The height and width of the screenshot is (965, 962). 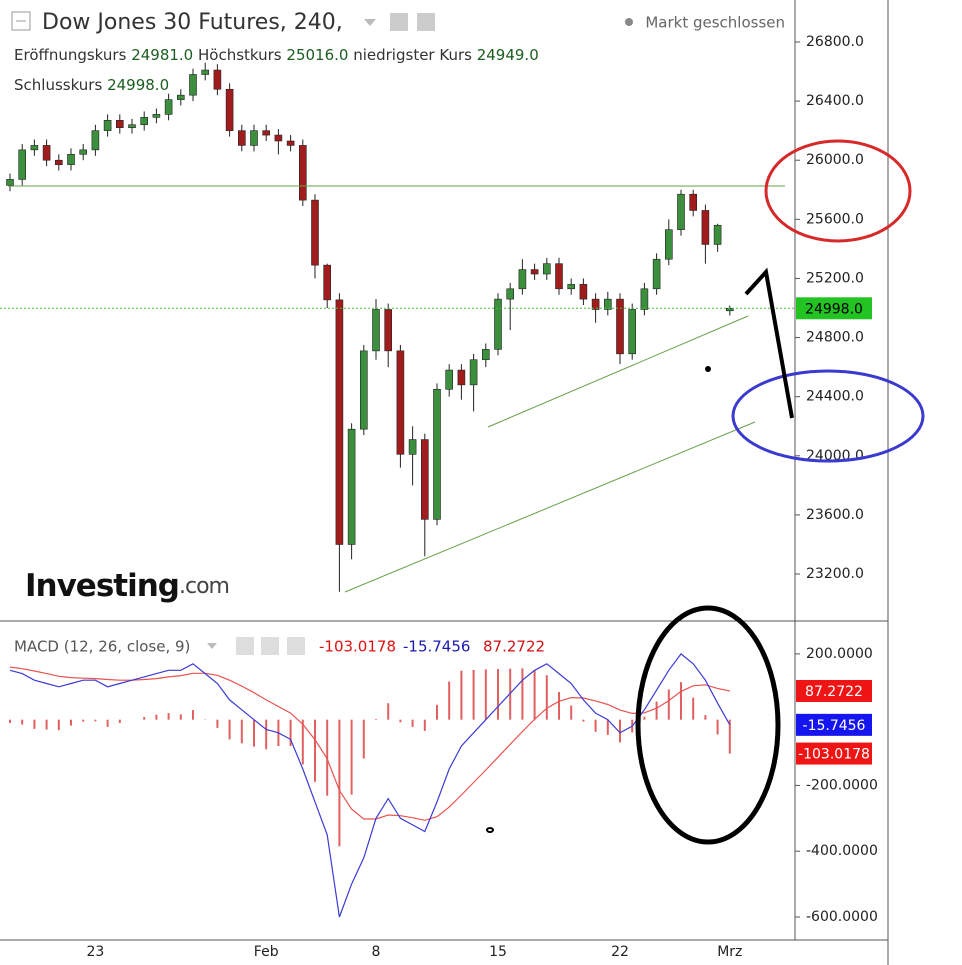 I want to click on label: Höchstkurs, so click(x=240, y=55).